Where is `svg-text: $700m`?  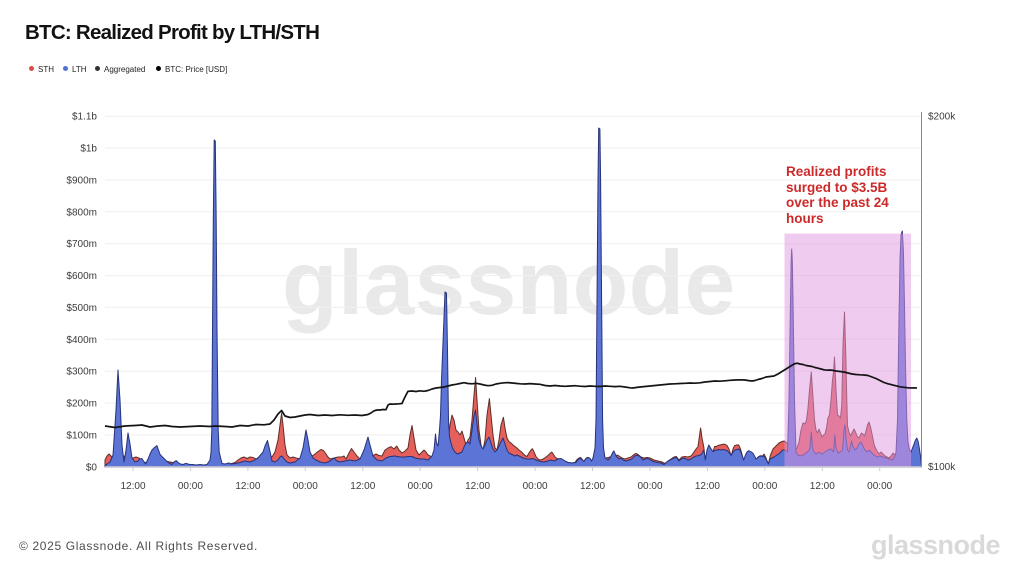
svg-text: $700m is located at coordinates (81, 244).